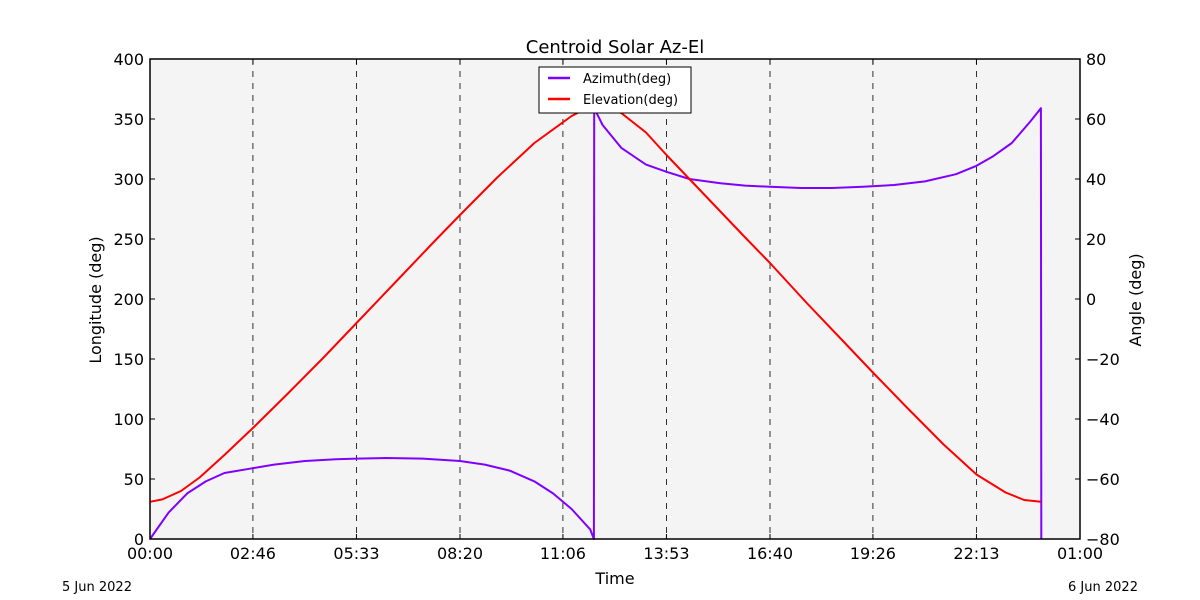 This screenshot has width=1200, height=600. I want to click on x-tick-label: 02:46, so click(253, 553).